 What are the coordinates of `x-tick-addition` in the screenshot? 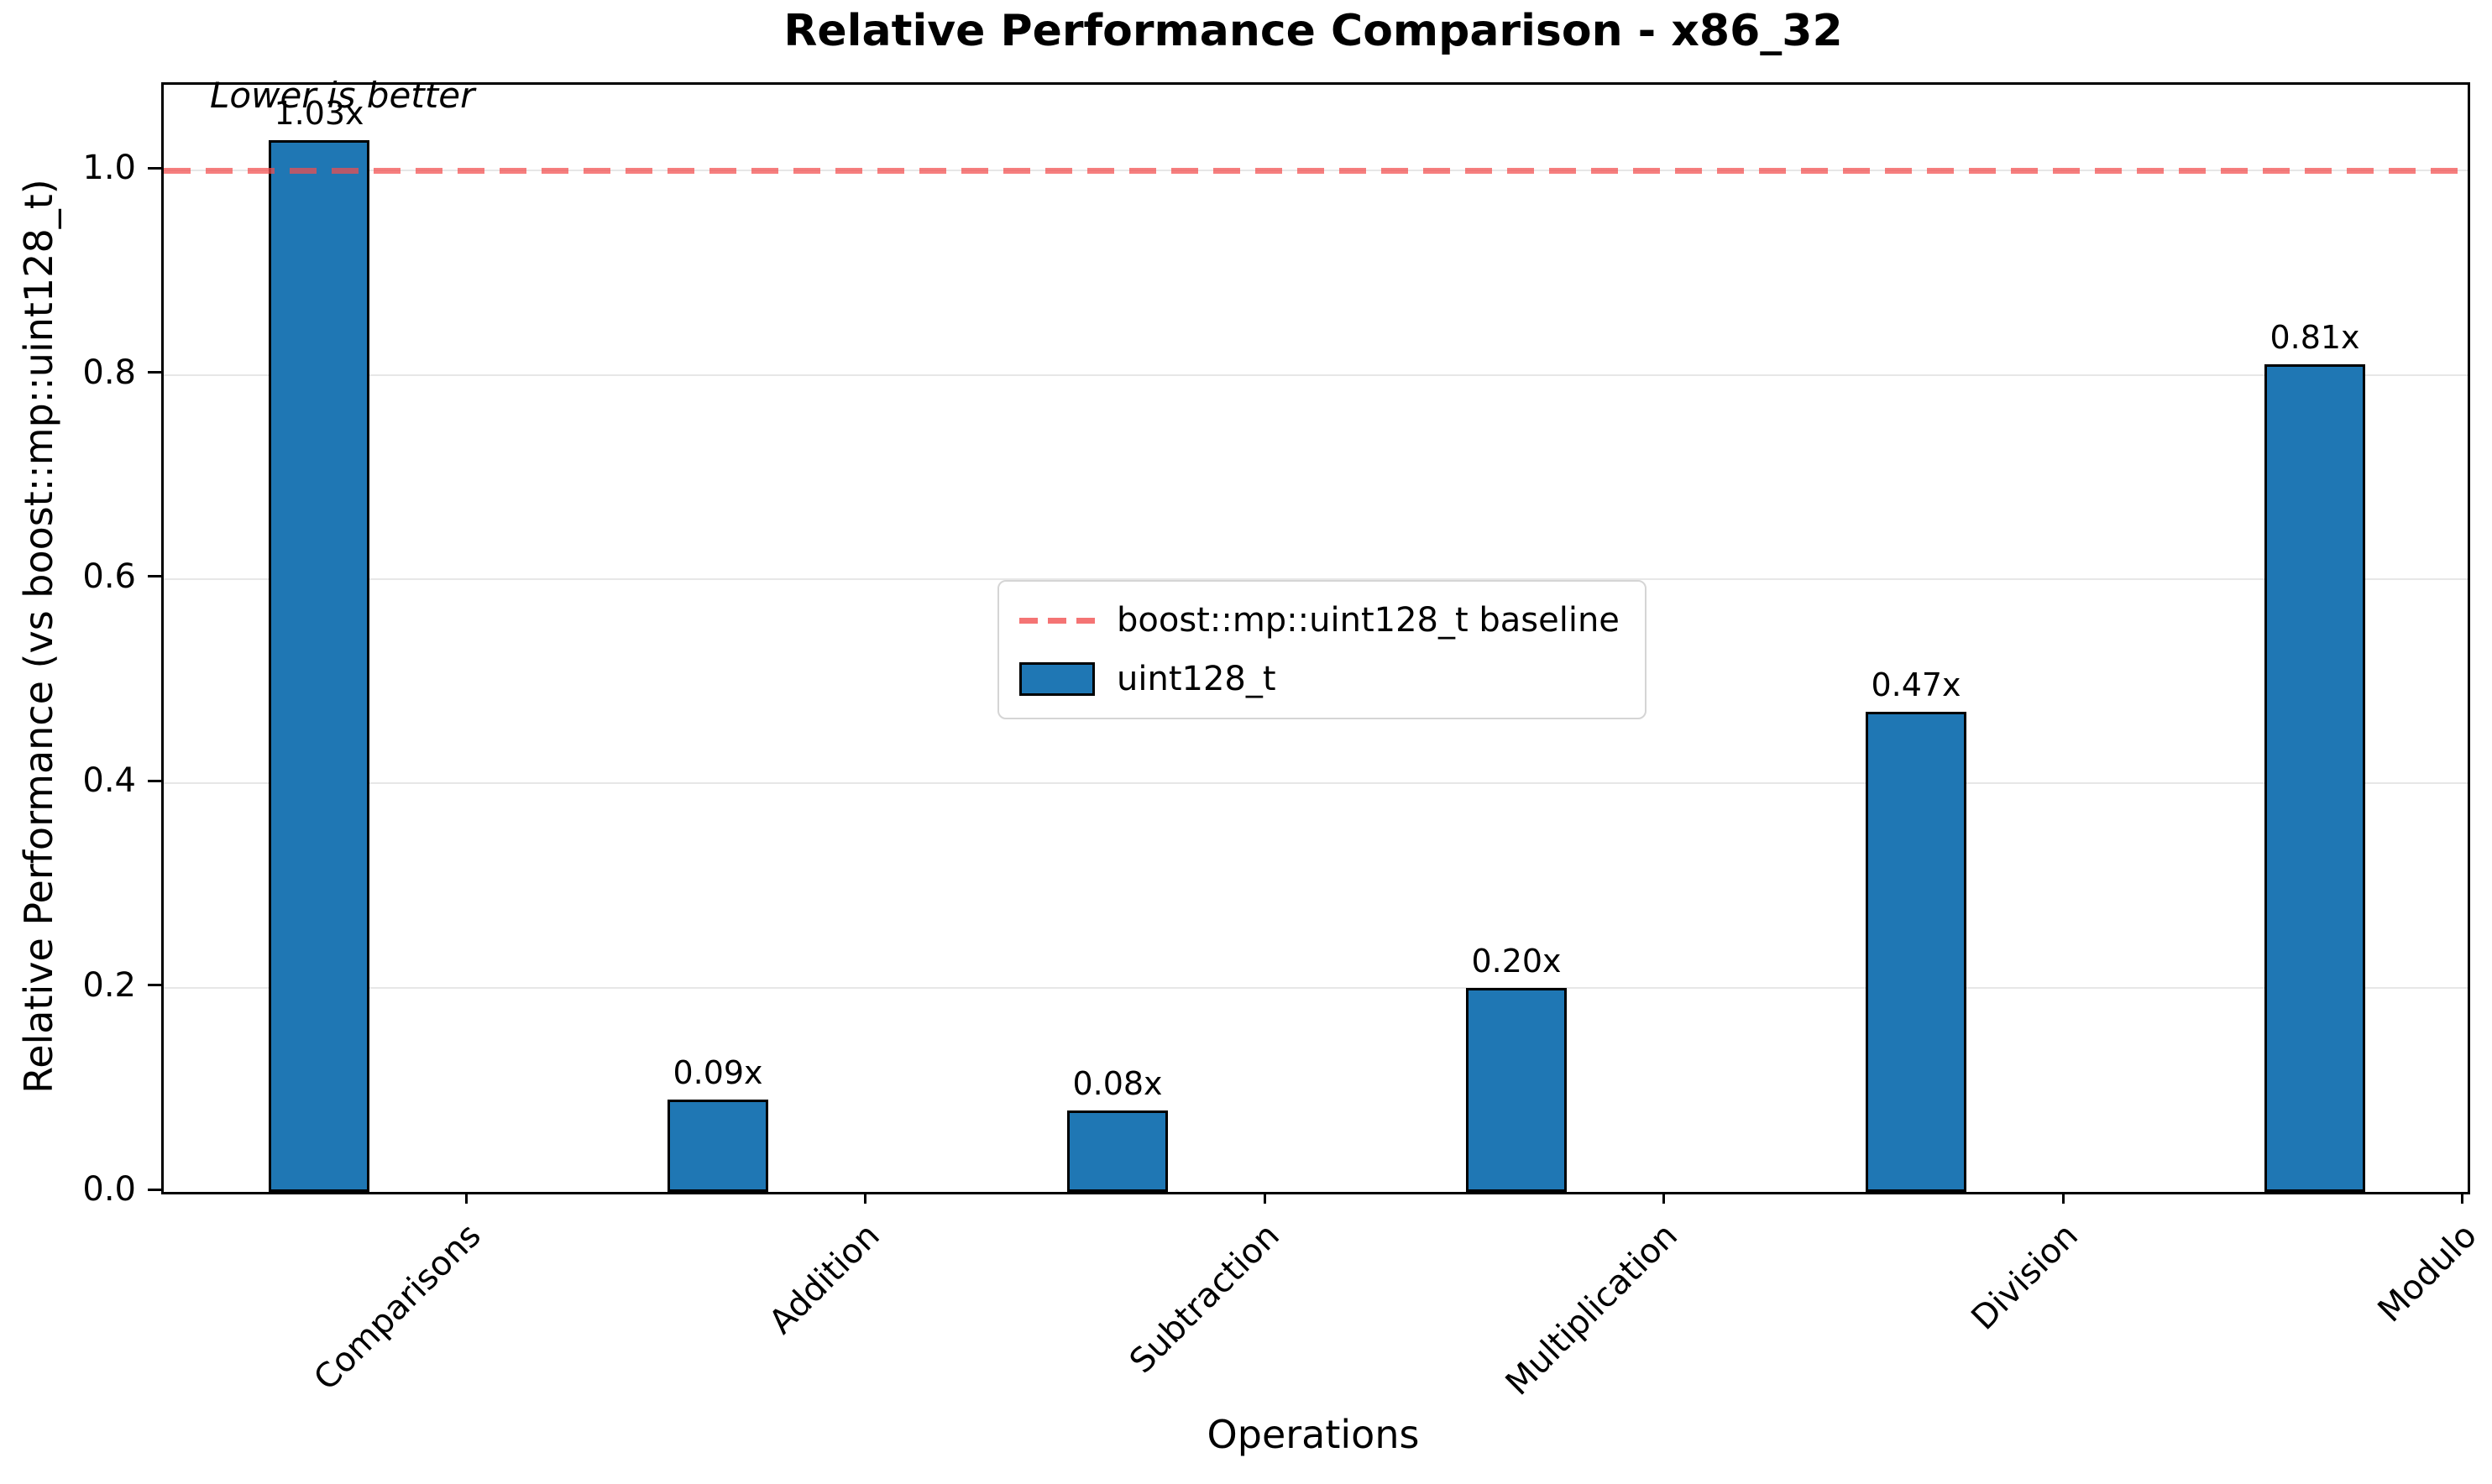 It's located at (865, 1198).